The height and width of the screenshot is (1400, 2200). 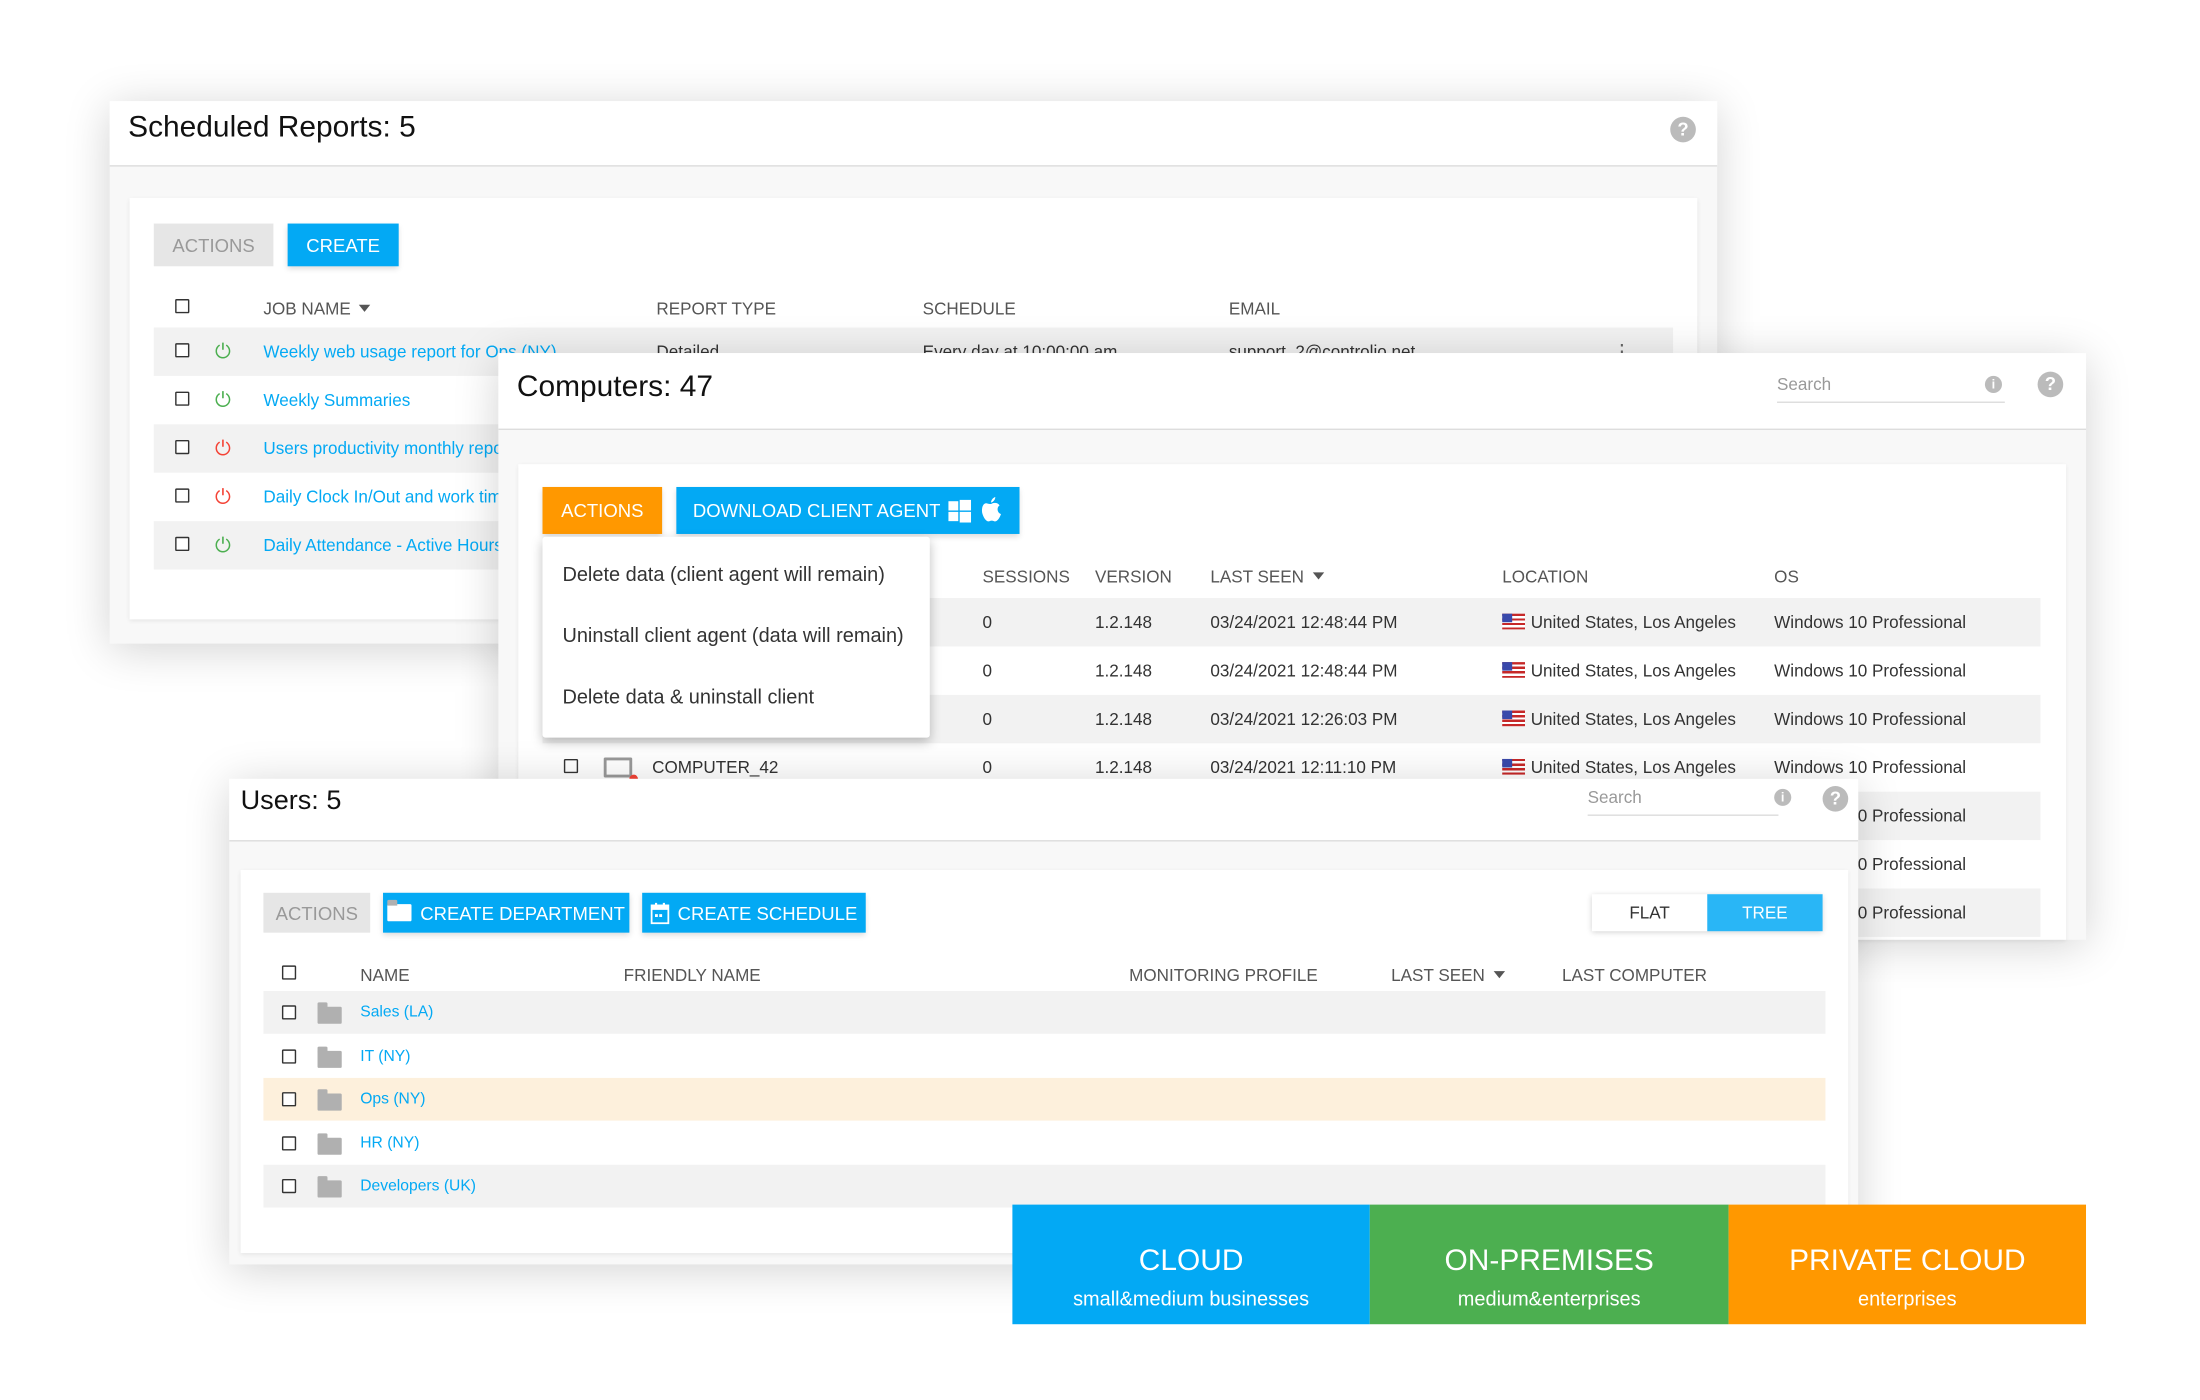 What do you see at coordinates (1223, 975) in the screenshot?
I see `column-monitoring-profile: MONITORING PROFILE` at bounding box center [1223, 975].